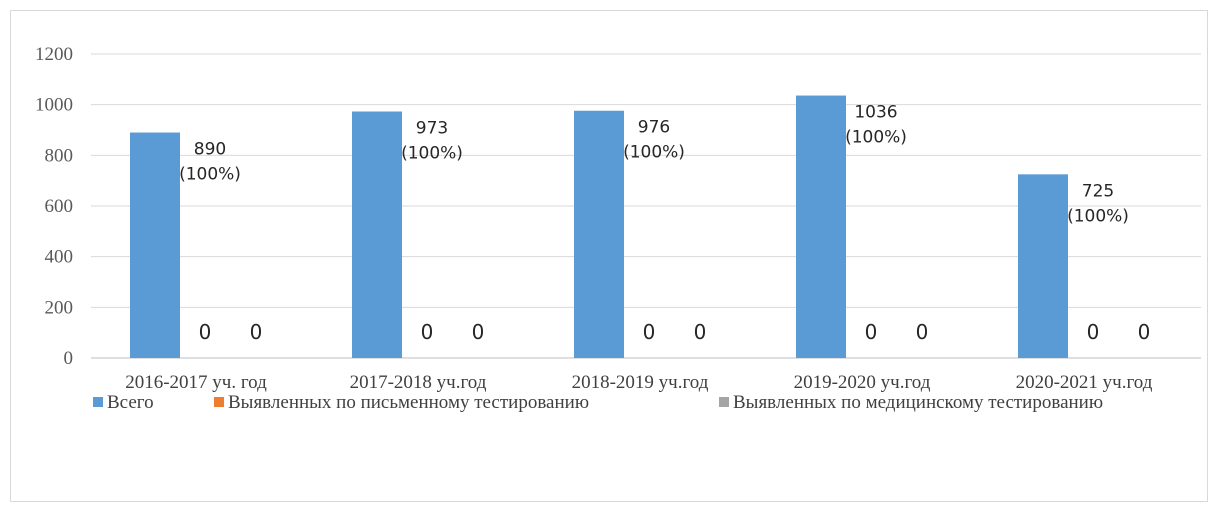 The image size is (1219, 513). Describe the element at coordinates (418, 382) in the screenshot. I see `x-tick-label: 2017-2018 уч.год` at that location.